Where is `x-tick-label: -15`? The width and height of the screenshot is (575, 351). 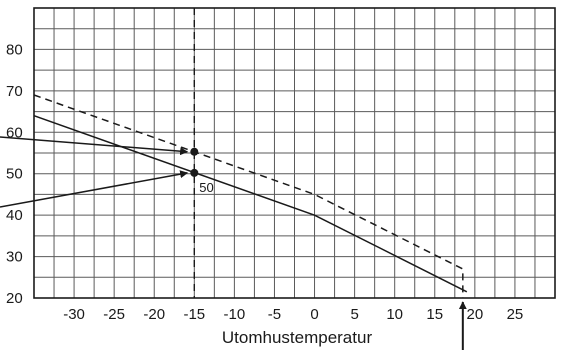 x-tick-label: -15 is located at coordinates (194, 314).